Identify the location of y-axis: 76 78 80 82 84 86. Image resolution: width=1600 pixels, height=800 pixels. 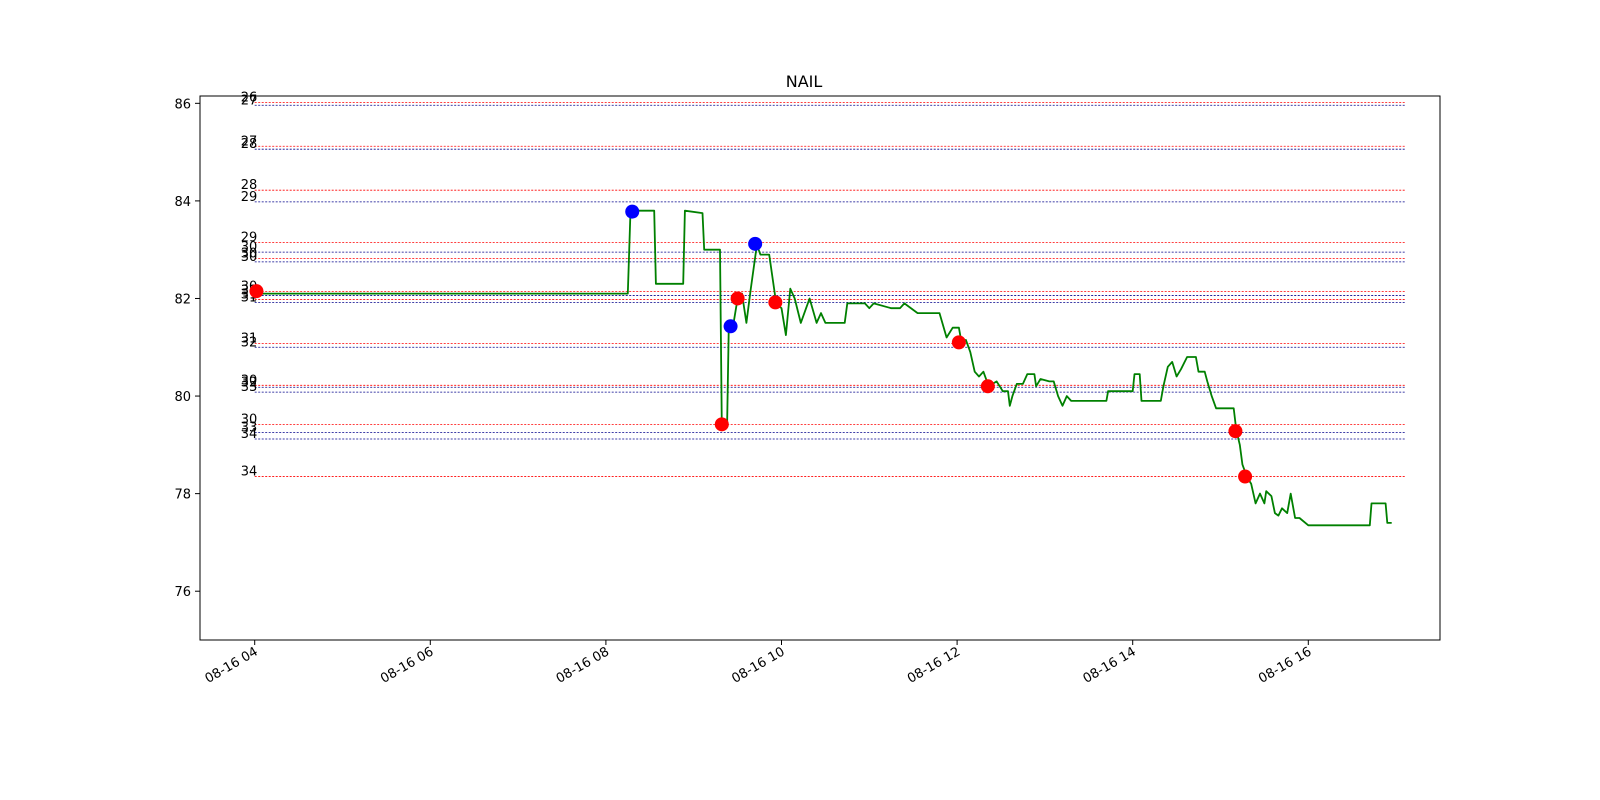
(187, 348).